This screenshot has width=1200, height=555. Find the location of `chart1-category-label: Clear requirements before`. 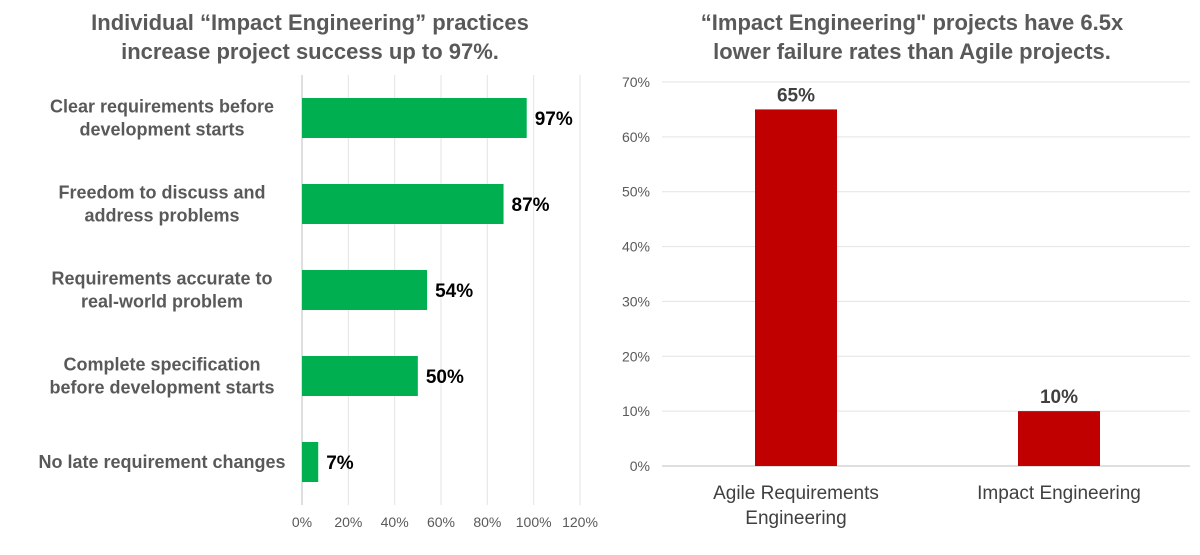

chart1-category-label: Clear requirements before is located at coordinates (162, 107).